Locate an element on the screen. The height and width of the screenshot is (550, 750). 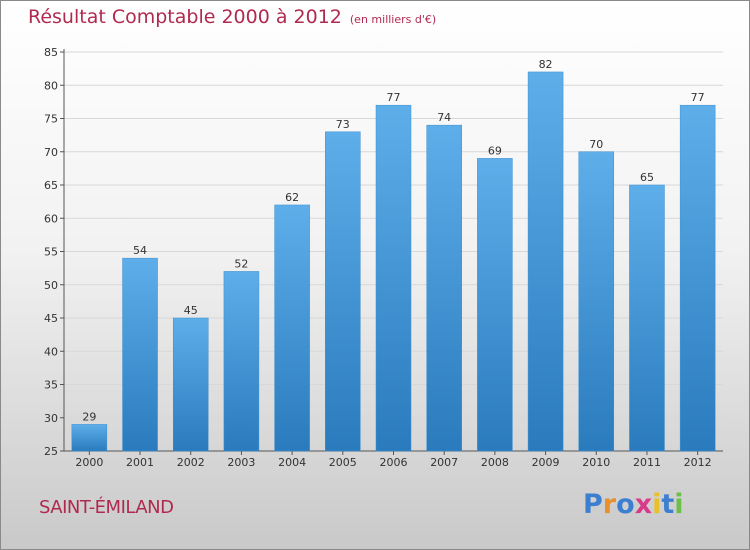
bar-value-label: 52 is located at coordinates (241, 263).